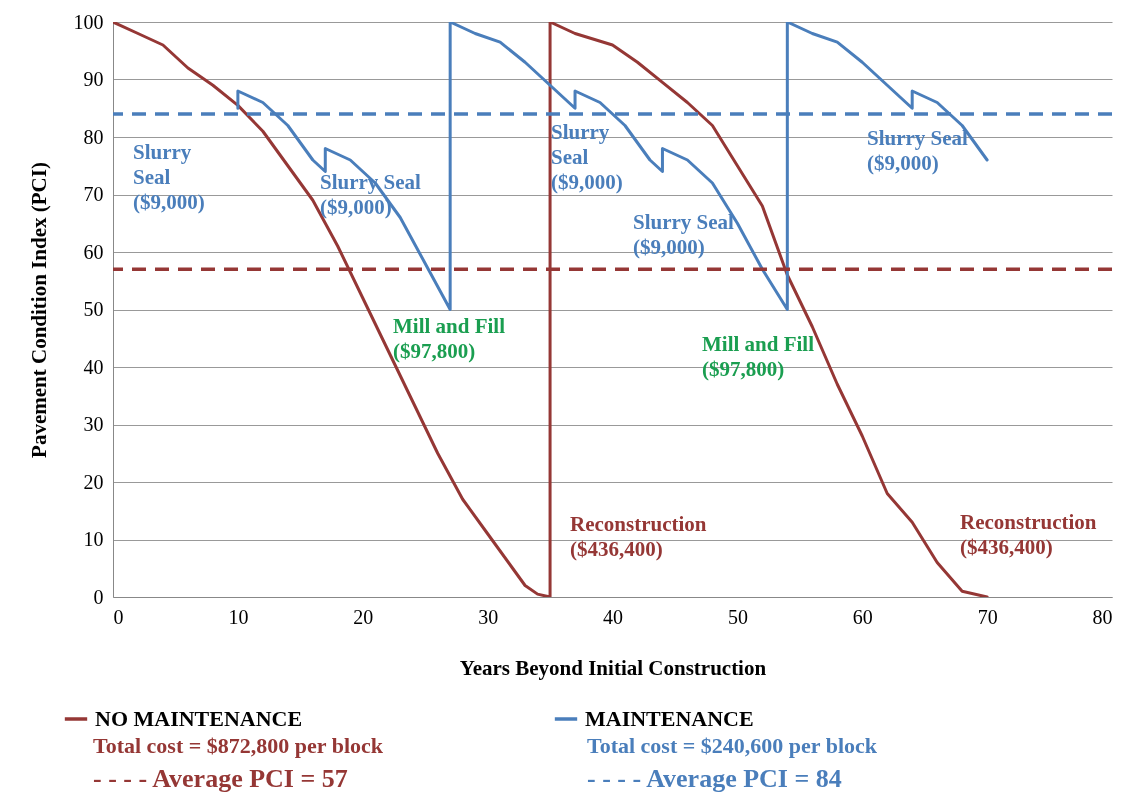 The height and width of the screenshot is (800, 1129). Describe the element at coordinates (38, 310) in the screenshot. I see `y-axis-title: Pavement Condition Index (PCI)` at that location.